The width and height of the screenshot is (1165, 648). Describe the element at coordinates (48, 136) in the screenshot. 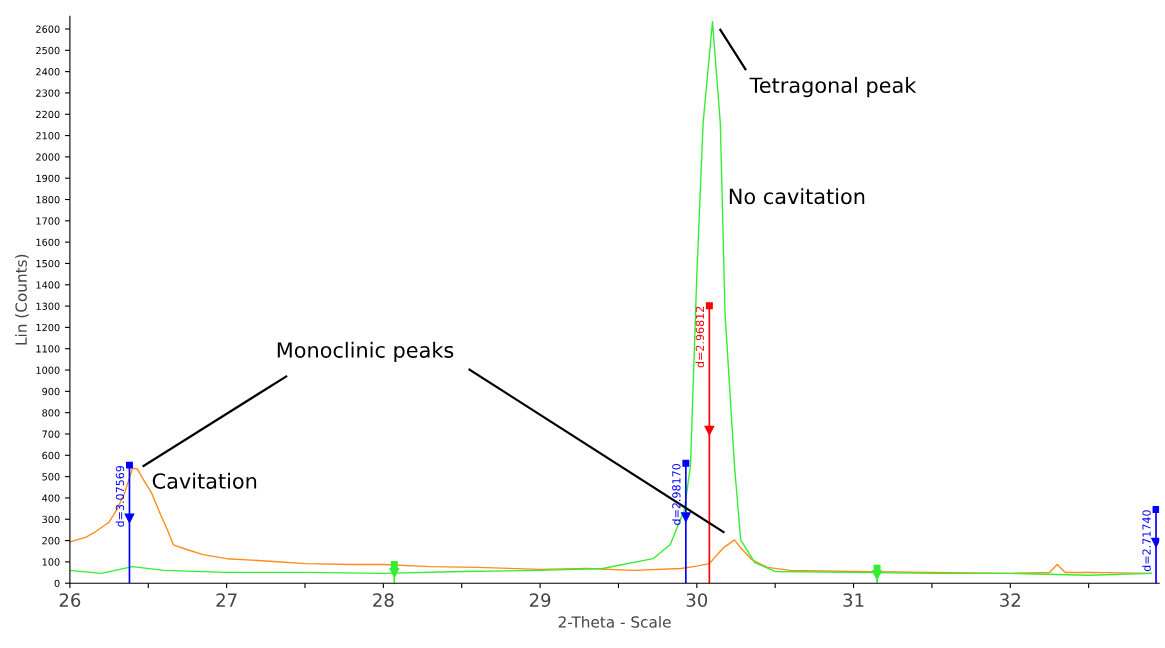

I see `y-tick-label: 2100` at that location.